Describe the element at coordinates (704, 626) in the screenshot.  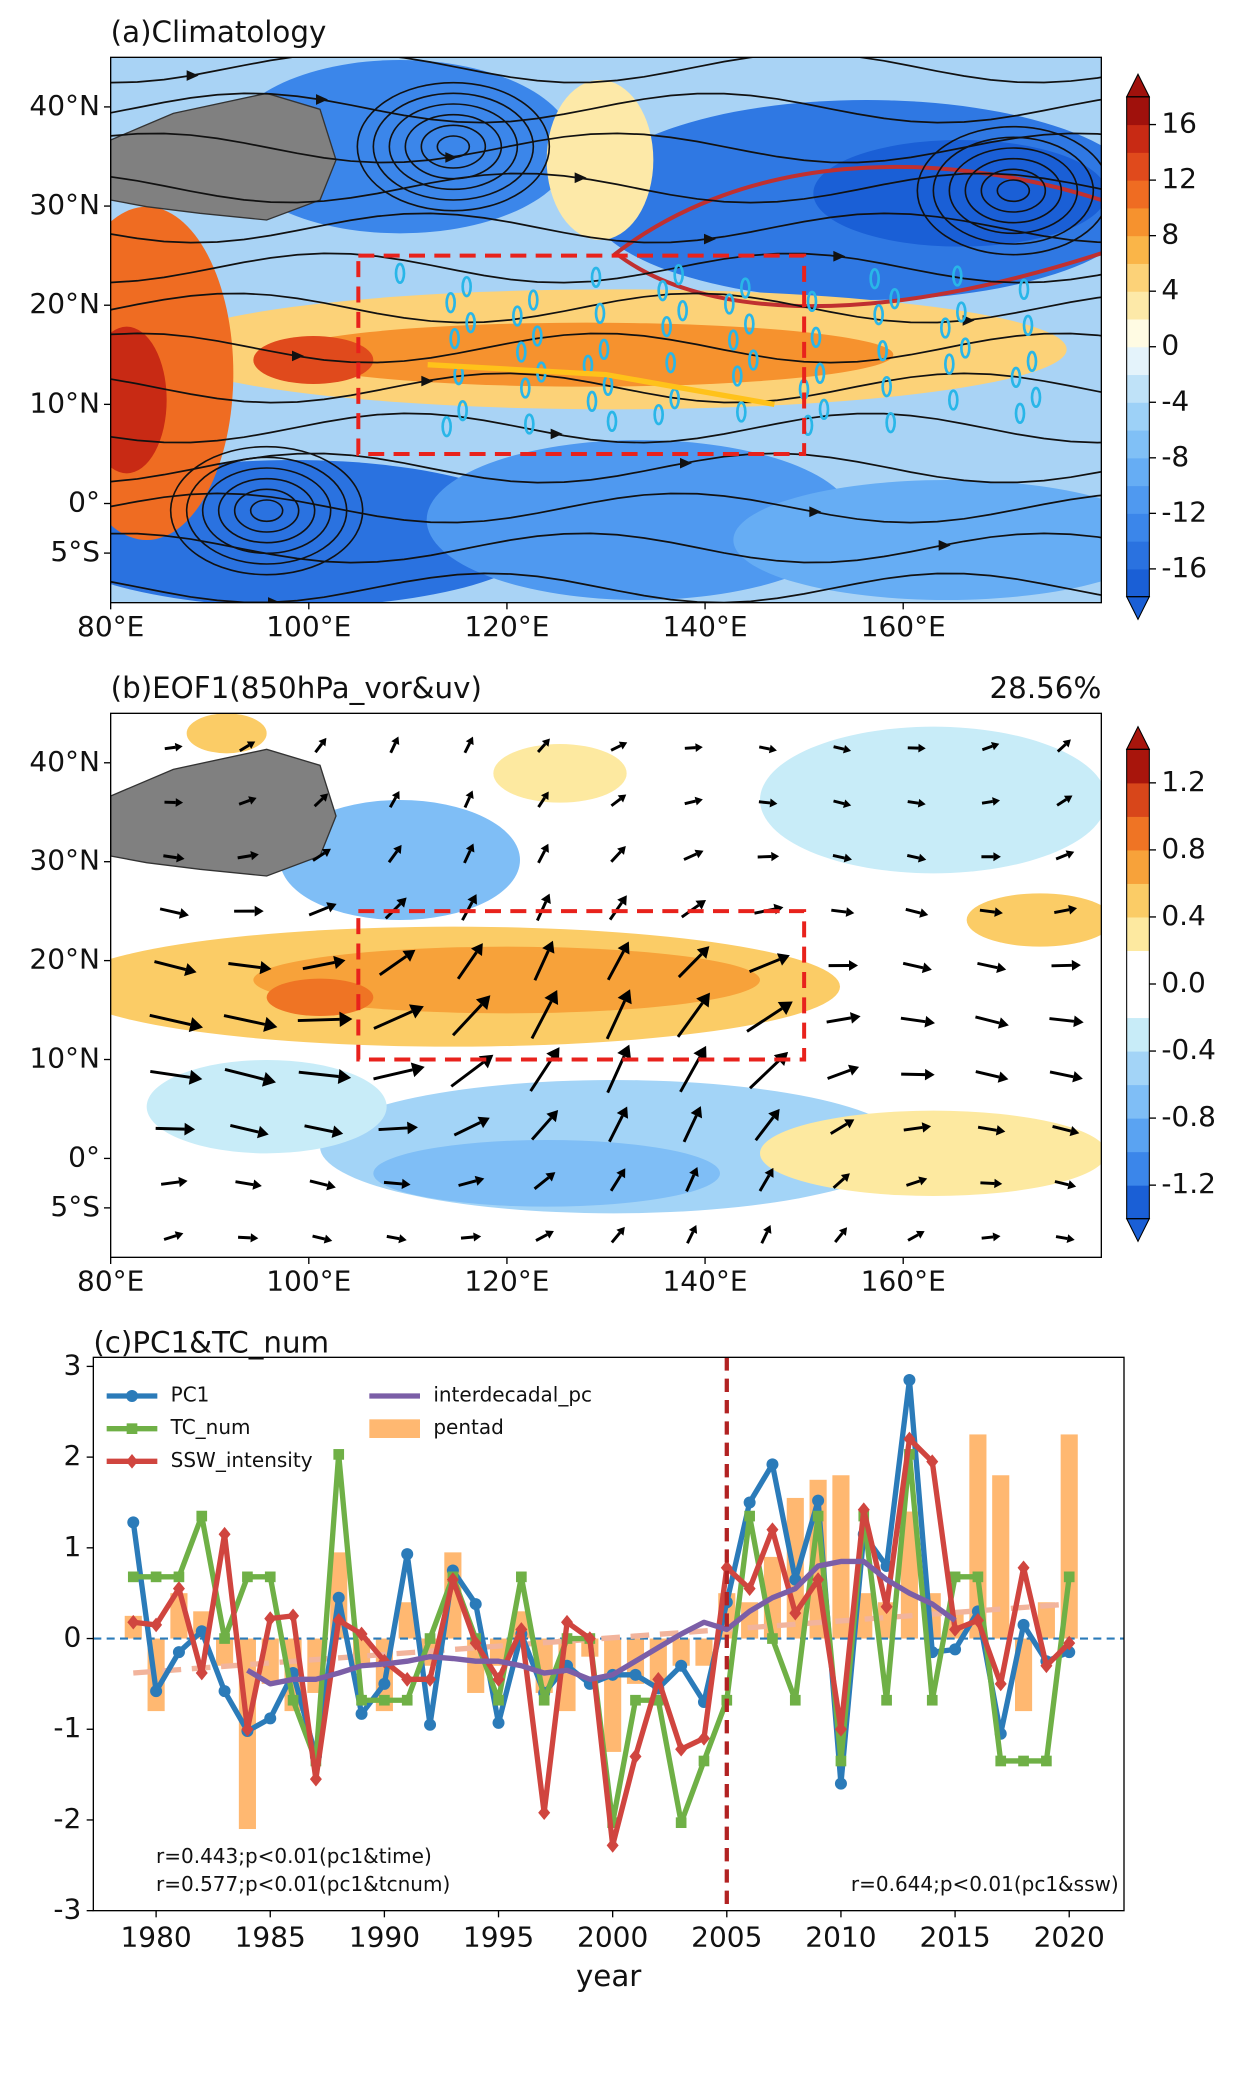
I see `x-tick-label: 140°E` at that location.